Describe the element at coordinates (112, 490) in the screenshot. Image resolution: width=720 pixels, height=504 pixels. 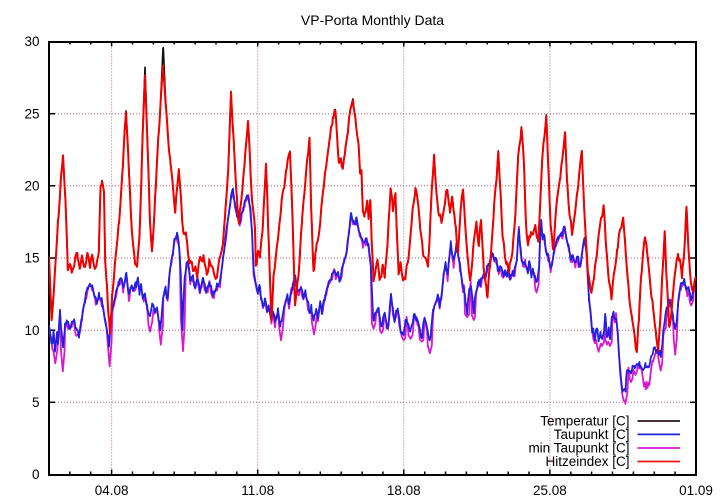
I see `svg-text: 04.08` at that location.